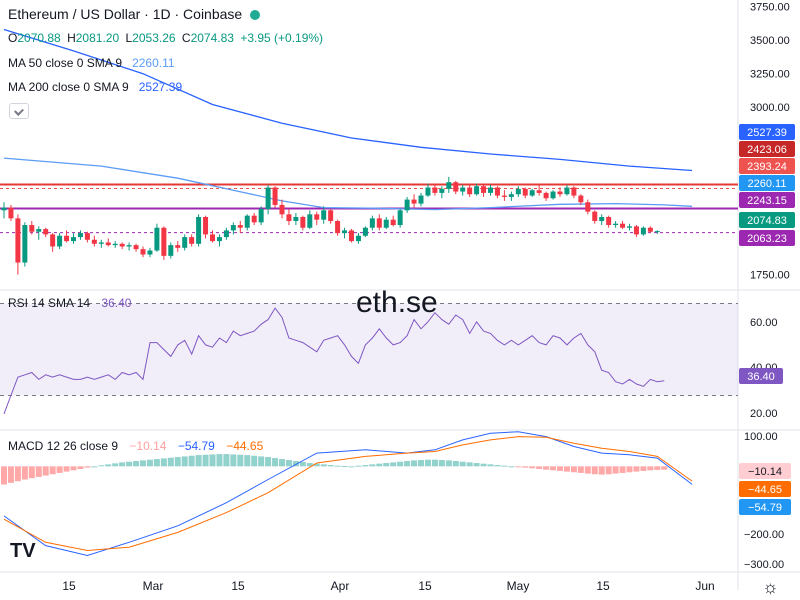 This screenshot has height=600, width=800. I want to click on collapse-legend-icon, so click(19, 111).